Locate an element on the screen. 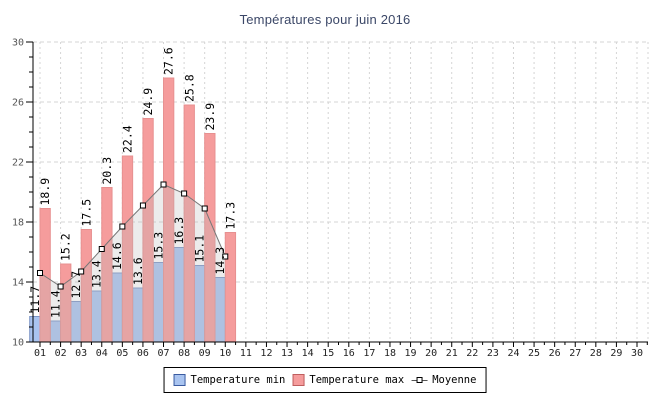 Image resolution: width=650 pixels, height=400 pixels. y-tick-label: 26 is located at coordinates (18, 103).